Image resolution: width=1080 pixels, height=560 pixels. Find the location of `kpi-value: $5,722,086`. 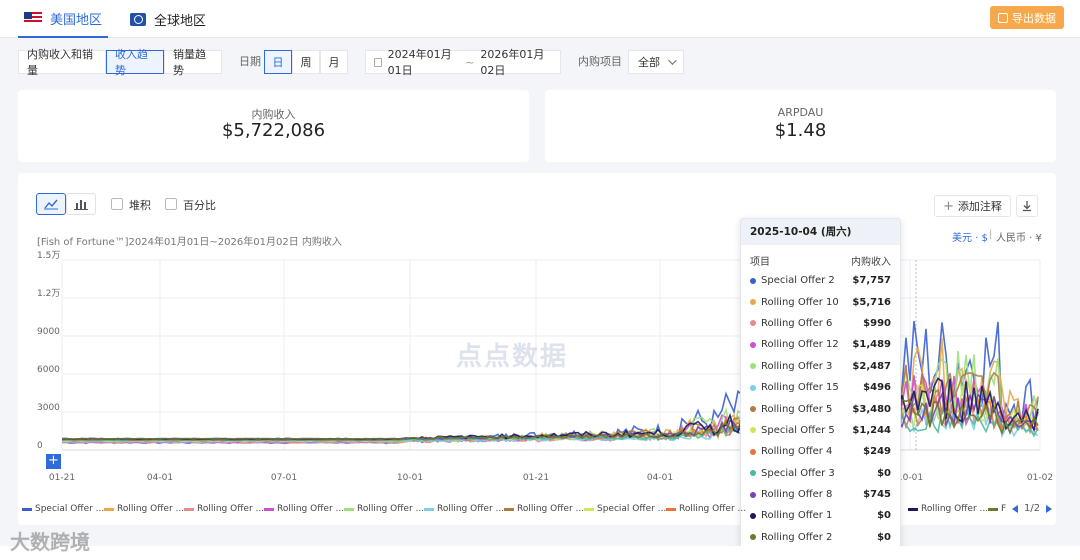

kpi-value: $5,722,086 is located at coordinates (273, 130).